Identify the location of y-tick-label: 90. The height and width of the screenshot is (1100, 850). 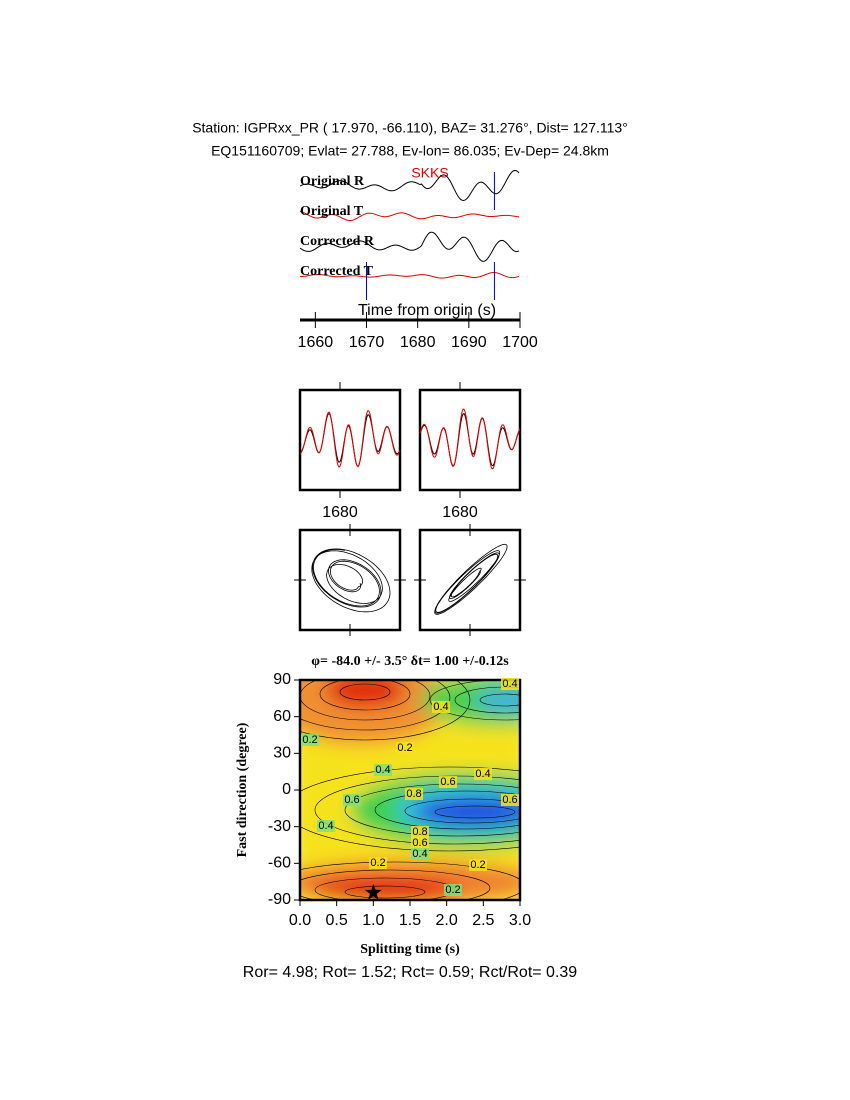
(282, 679).